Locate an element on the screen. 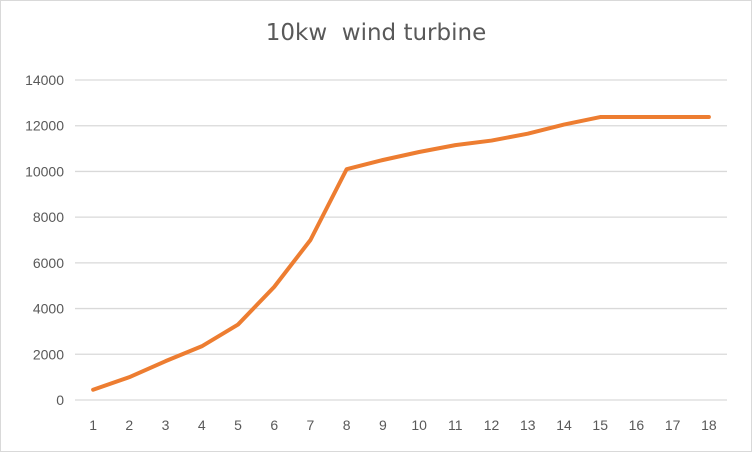 This screenshot has height=452, width=752. x-tick-label: 18 is located at coordinates (709, 425).